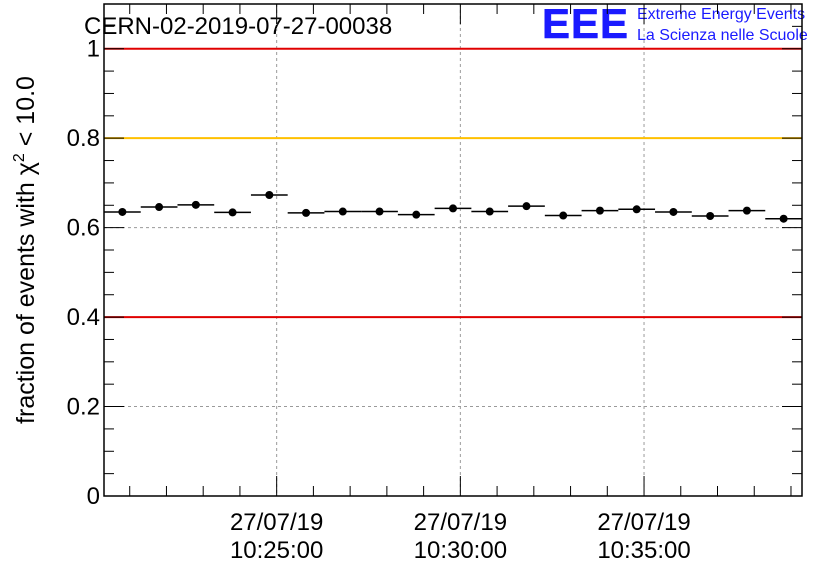 This screenshot has width=836, height=572. Describe the element at coordinates (83, 138) in the screenshot. I see `y-tick-label: 0.8` at that location.